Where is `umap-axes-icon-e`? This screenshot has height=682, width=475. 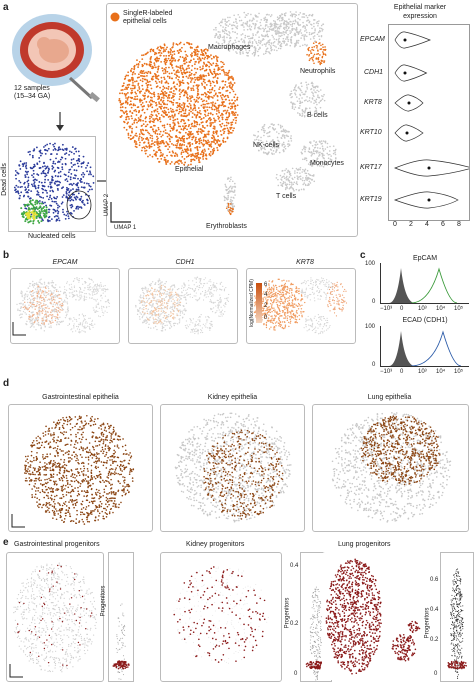 umap-axes-icon-e is located at coordinates (16, 671).